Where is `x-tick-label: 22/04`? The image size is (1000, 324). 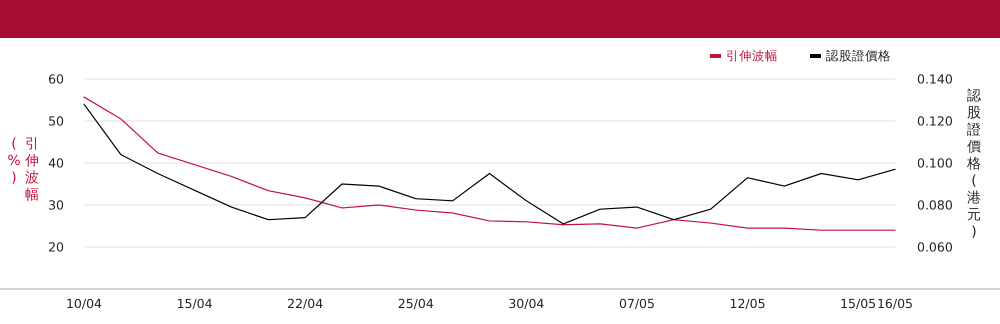
x-tick-label: 22/04 is located at coordinates (305, 303).